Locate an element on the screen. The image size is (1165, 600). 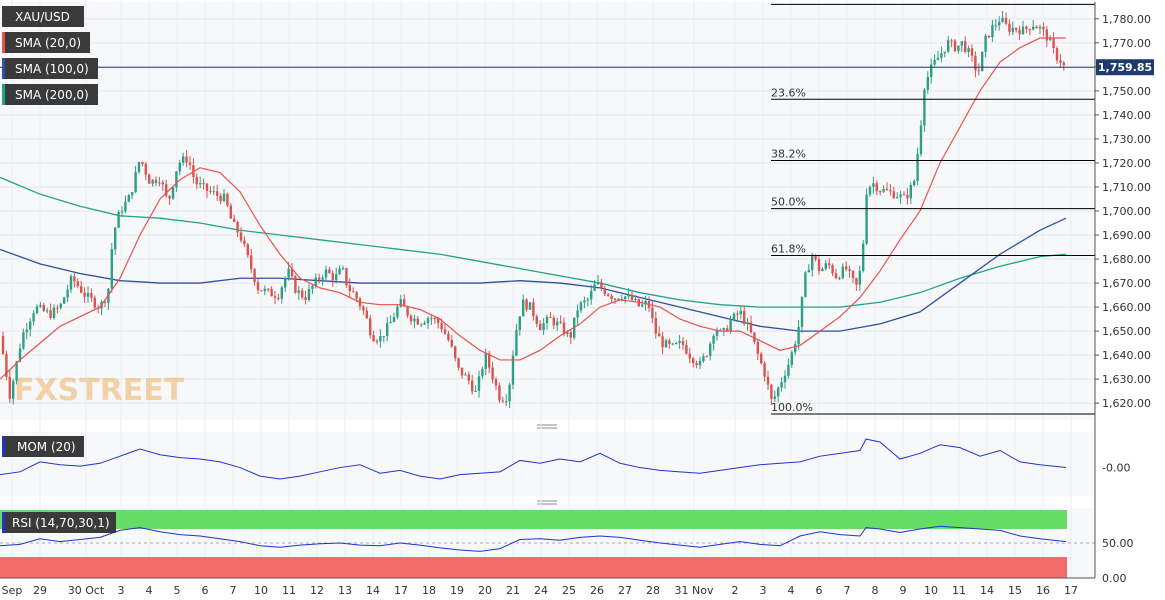
rsi-label: RSI (14,70,30,1) is located at coordinates (59, 522).